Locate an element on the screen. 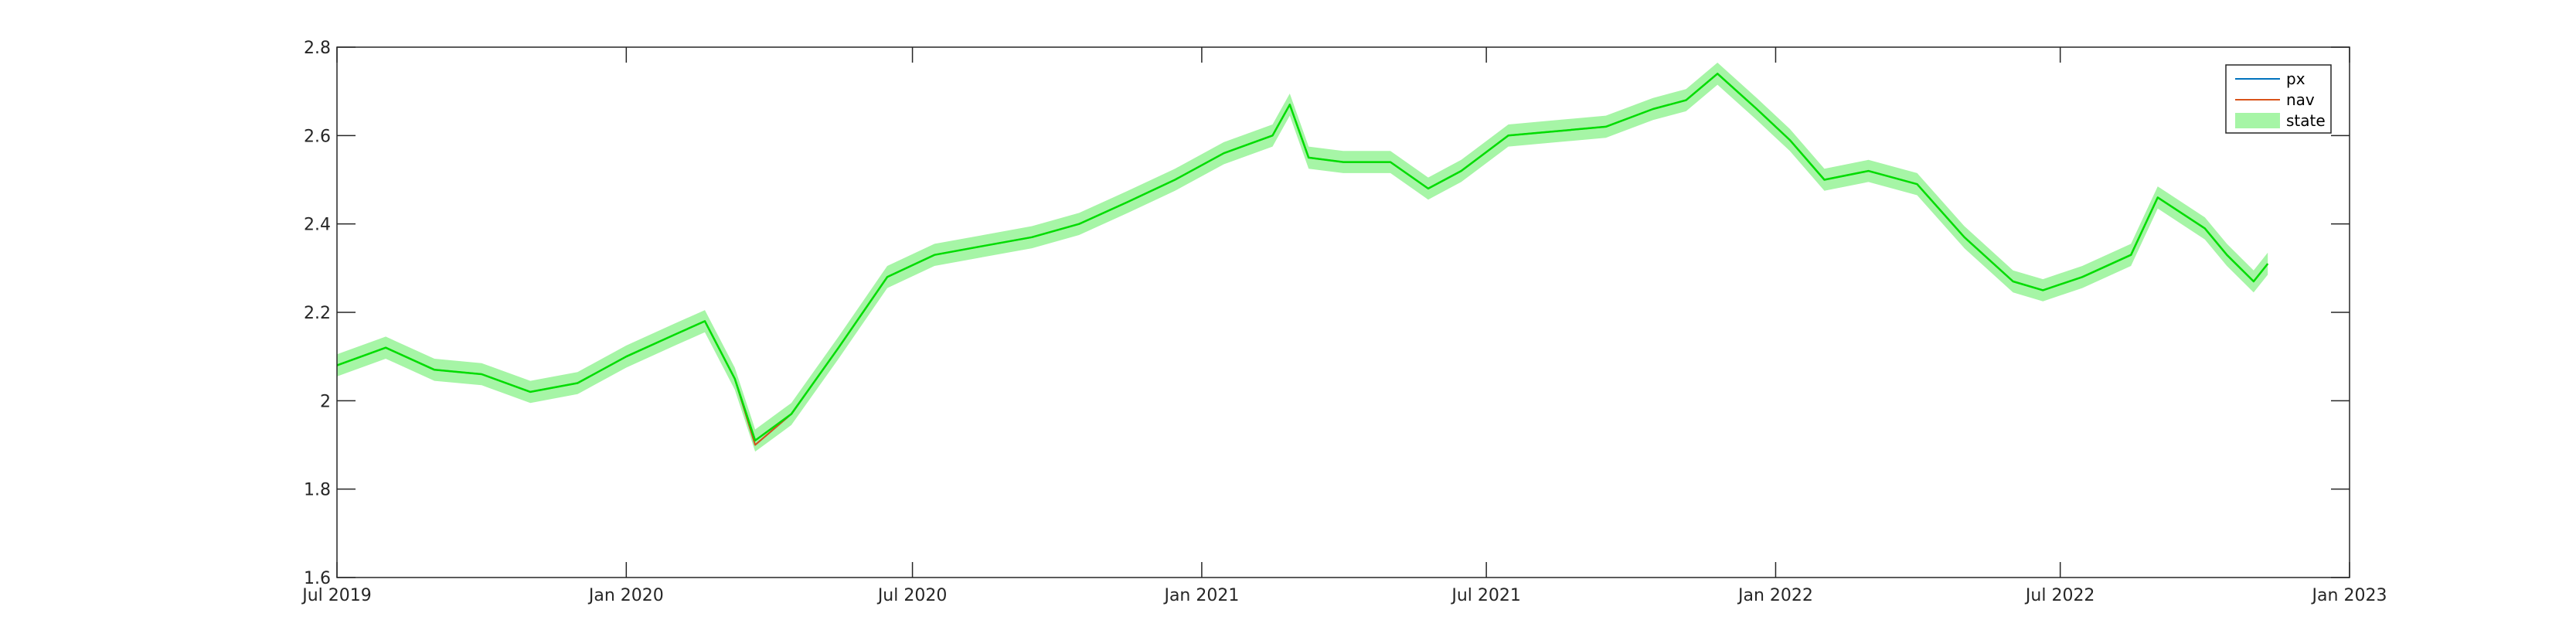 This screenshot has height=644, width=2576. y-tick-label: 2.6 is located at coordinates (317, 136).